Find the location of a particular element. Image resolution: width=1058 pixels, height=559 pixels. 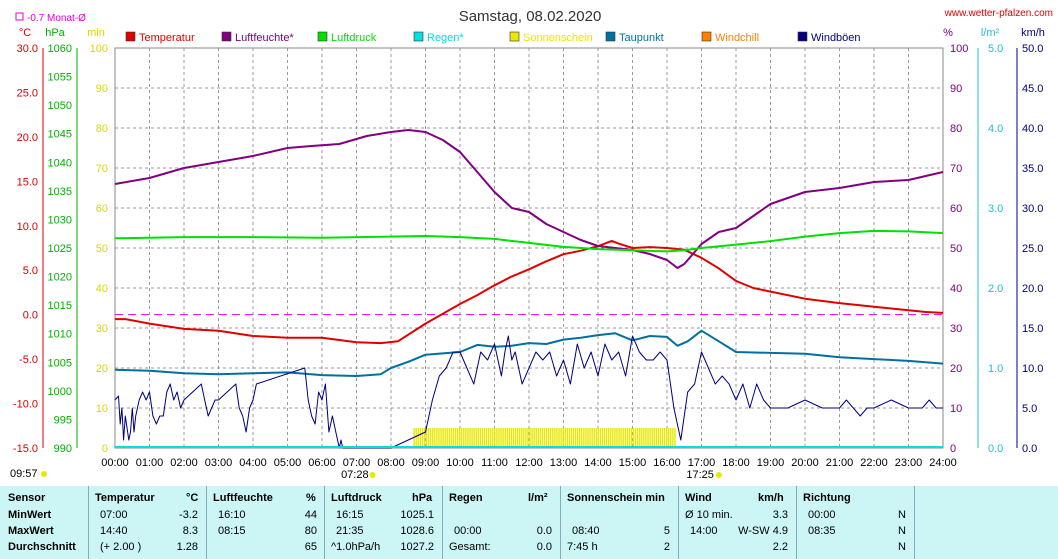

row-min-press: 1025.1 is located at coordinates (417, 515).